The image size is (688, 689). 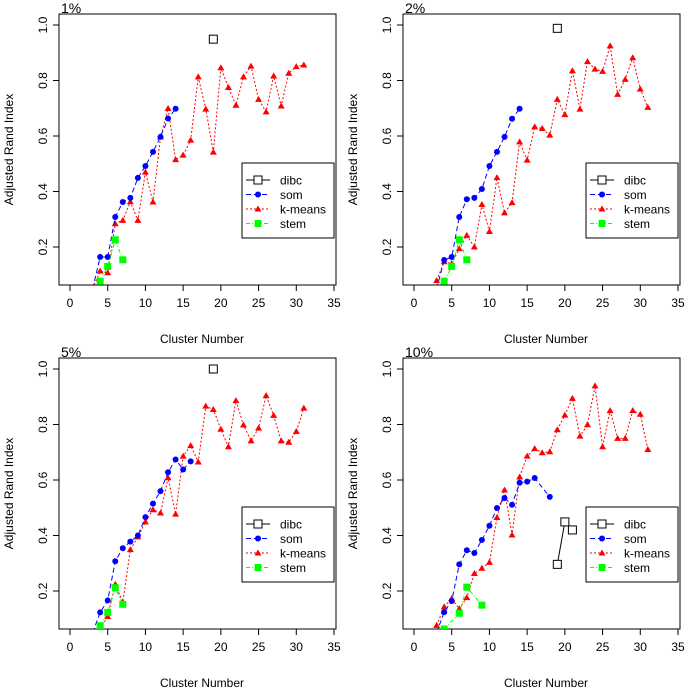 What do you see at coordinates (303, 210) in the screenshot?
I see `legend-label-k-means: k-means` at bounding box center [303, 210].